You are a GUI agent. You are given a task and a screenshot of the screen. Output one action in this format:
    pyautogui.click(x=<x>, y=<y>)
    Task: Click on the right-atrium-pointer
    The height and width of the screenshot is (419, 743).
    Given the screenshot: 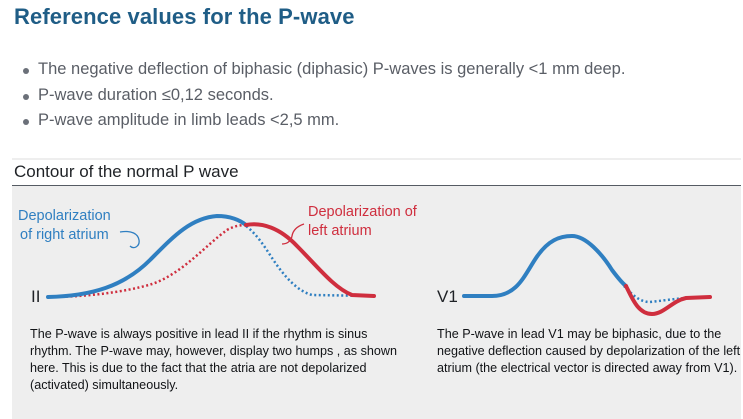 What is the action you would take?
    pyautogui.click(x=129, y=239)
    